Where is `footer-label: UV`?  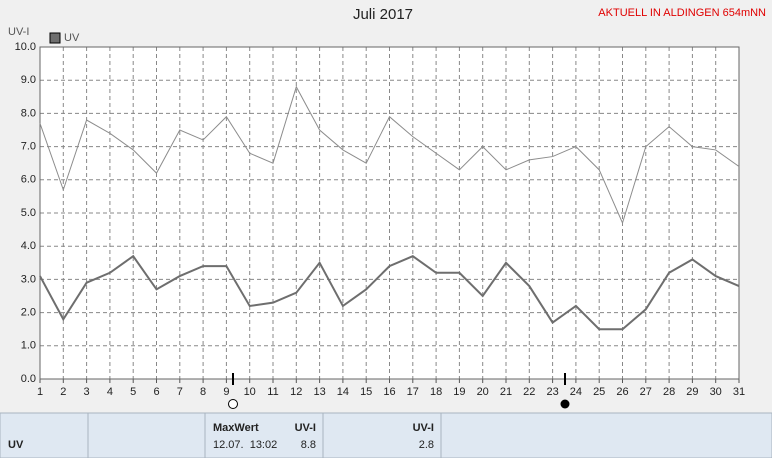 footer-label: UV is located at coordinates (16, 445).